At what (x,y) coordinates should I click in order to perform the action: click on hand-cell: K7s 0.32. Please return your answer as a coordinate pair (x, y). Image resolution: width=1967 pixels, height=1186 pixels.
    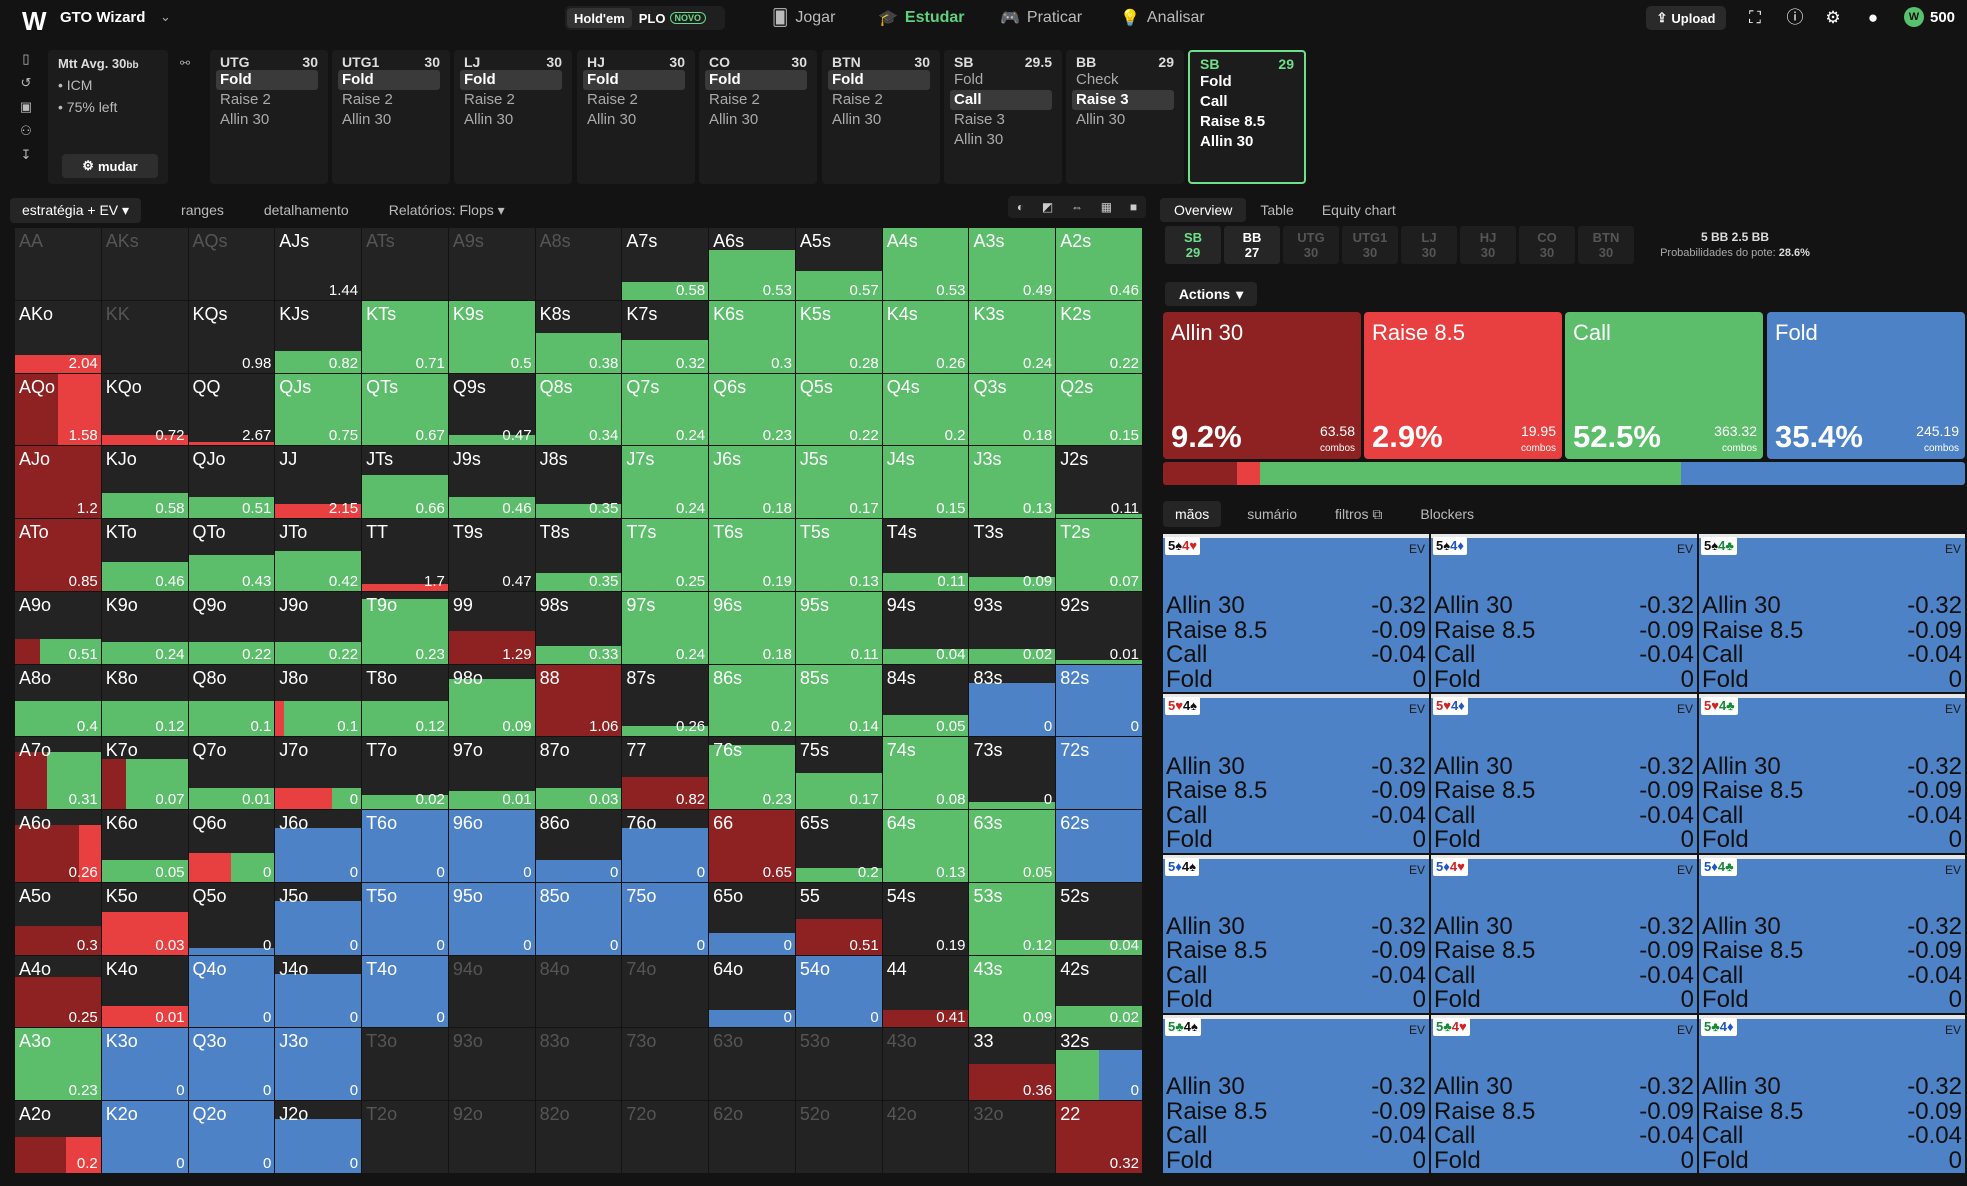
    Looking at the image, I should click on (665, 336).